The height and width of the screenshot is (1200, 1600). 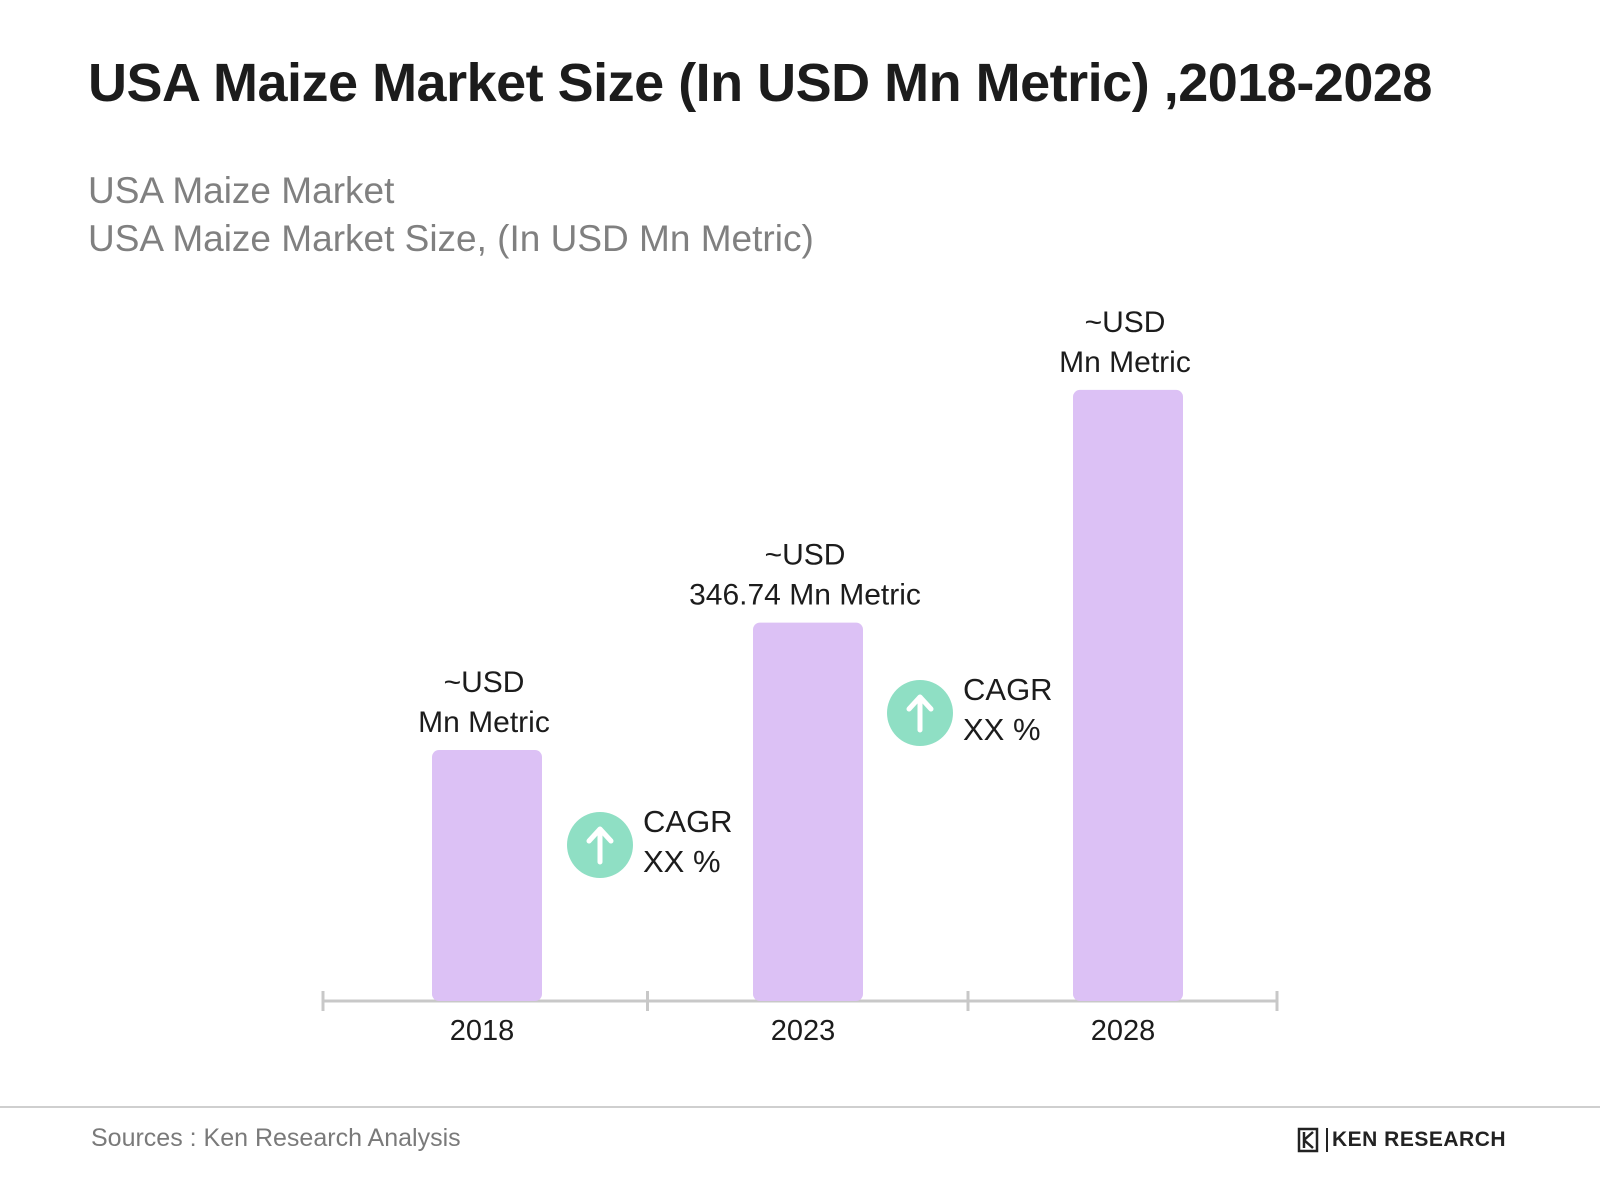 What do you see at coordinates (482, 1031) in the screenshot?
I see `x-tick-label: 2018` at bounding box center [482, 1031].